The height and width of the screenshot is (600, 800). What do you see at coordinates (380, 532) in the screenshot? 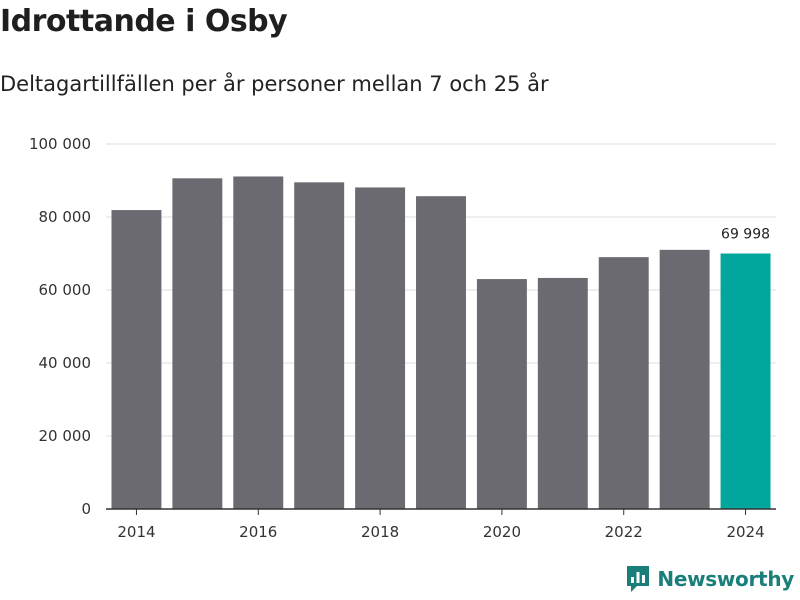
I see `x-tick-label: 2018` at bounding box center [380, 532].